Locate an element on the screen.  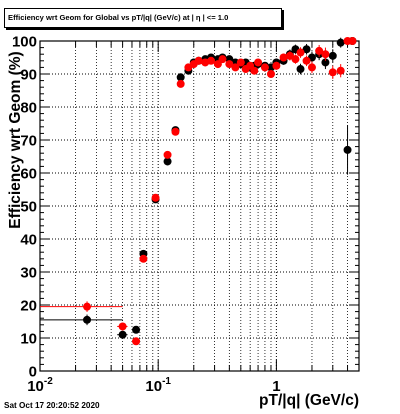
y-tick-label: 100 is located at coordinates (24, 42).